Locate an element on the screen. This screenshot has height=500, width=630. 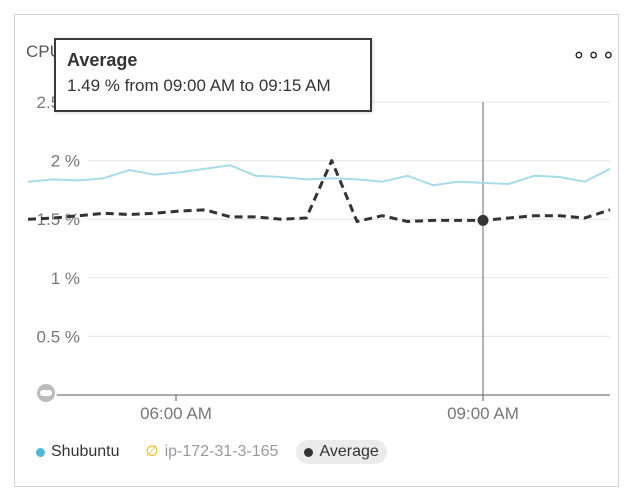
chart-tooltip: Average 1.49 % from 09:00 AM to 09:15 AM is located at coordinates (213, 75).